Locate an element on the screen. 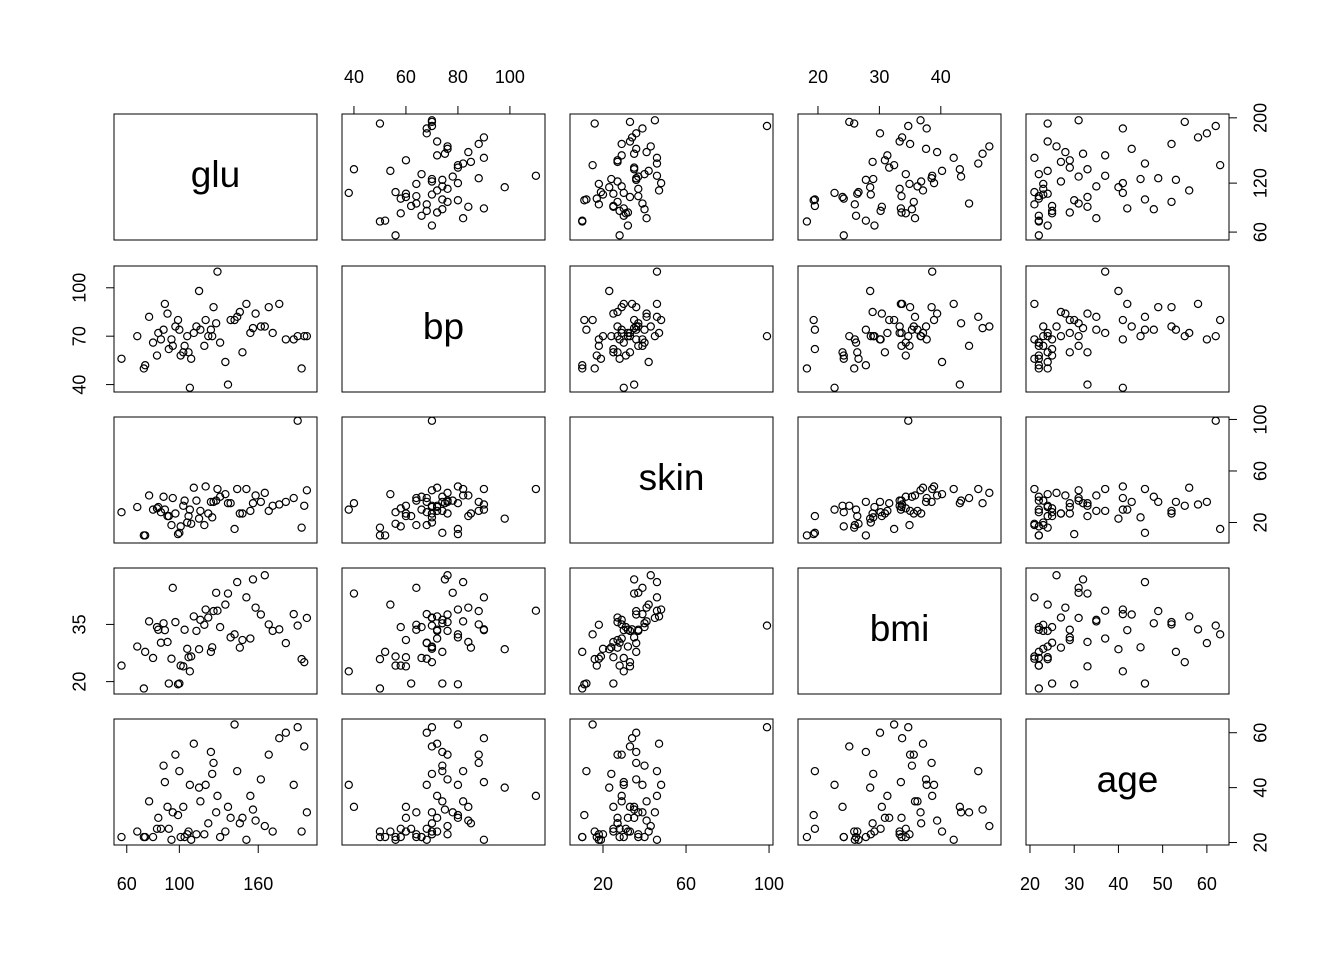 This screenshot has height=960, width=1344. x-tick-label: 160 is located at coordinates (258, 884).